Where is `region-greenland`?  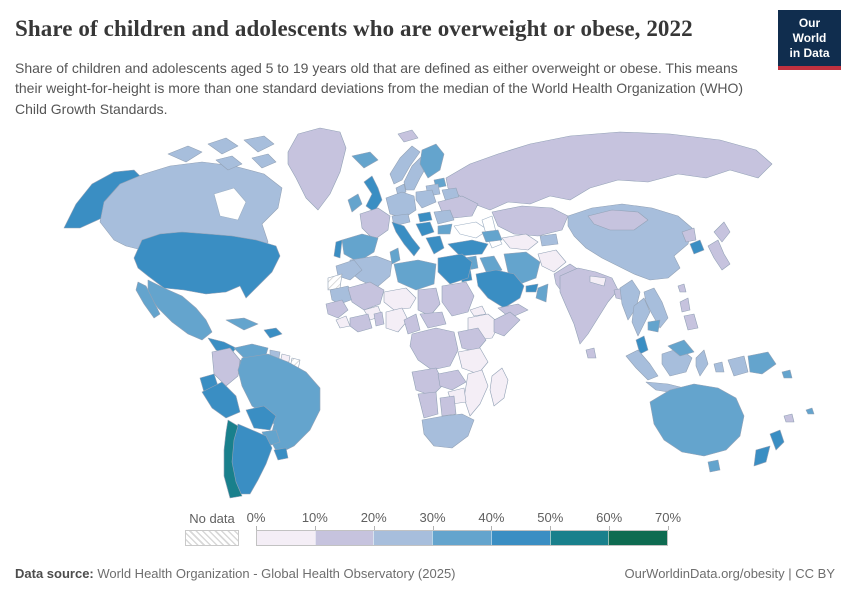
region-greenland is located at coordinates (317, 169).